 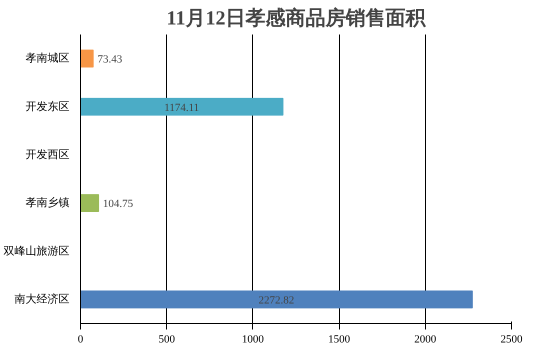 I want to click on y-tick-label: 孝南乡镇, so click(x=48, y=203).